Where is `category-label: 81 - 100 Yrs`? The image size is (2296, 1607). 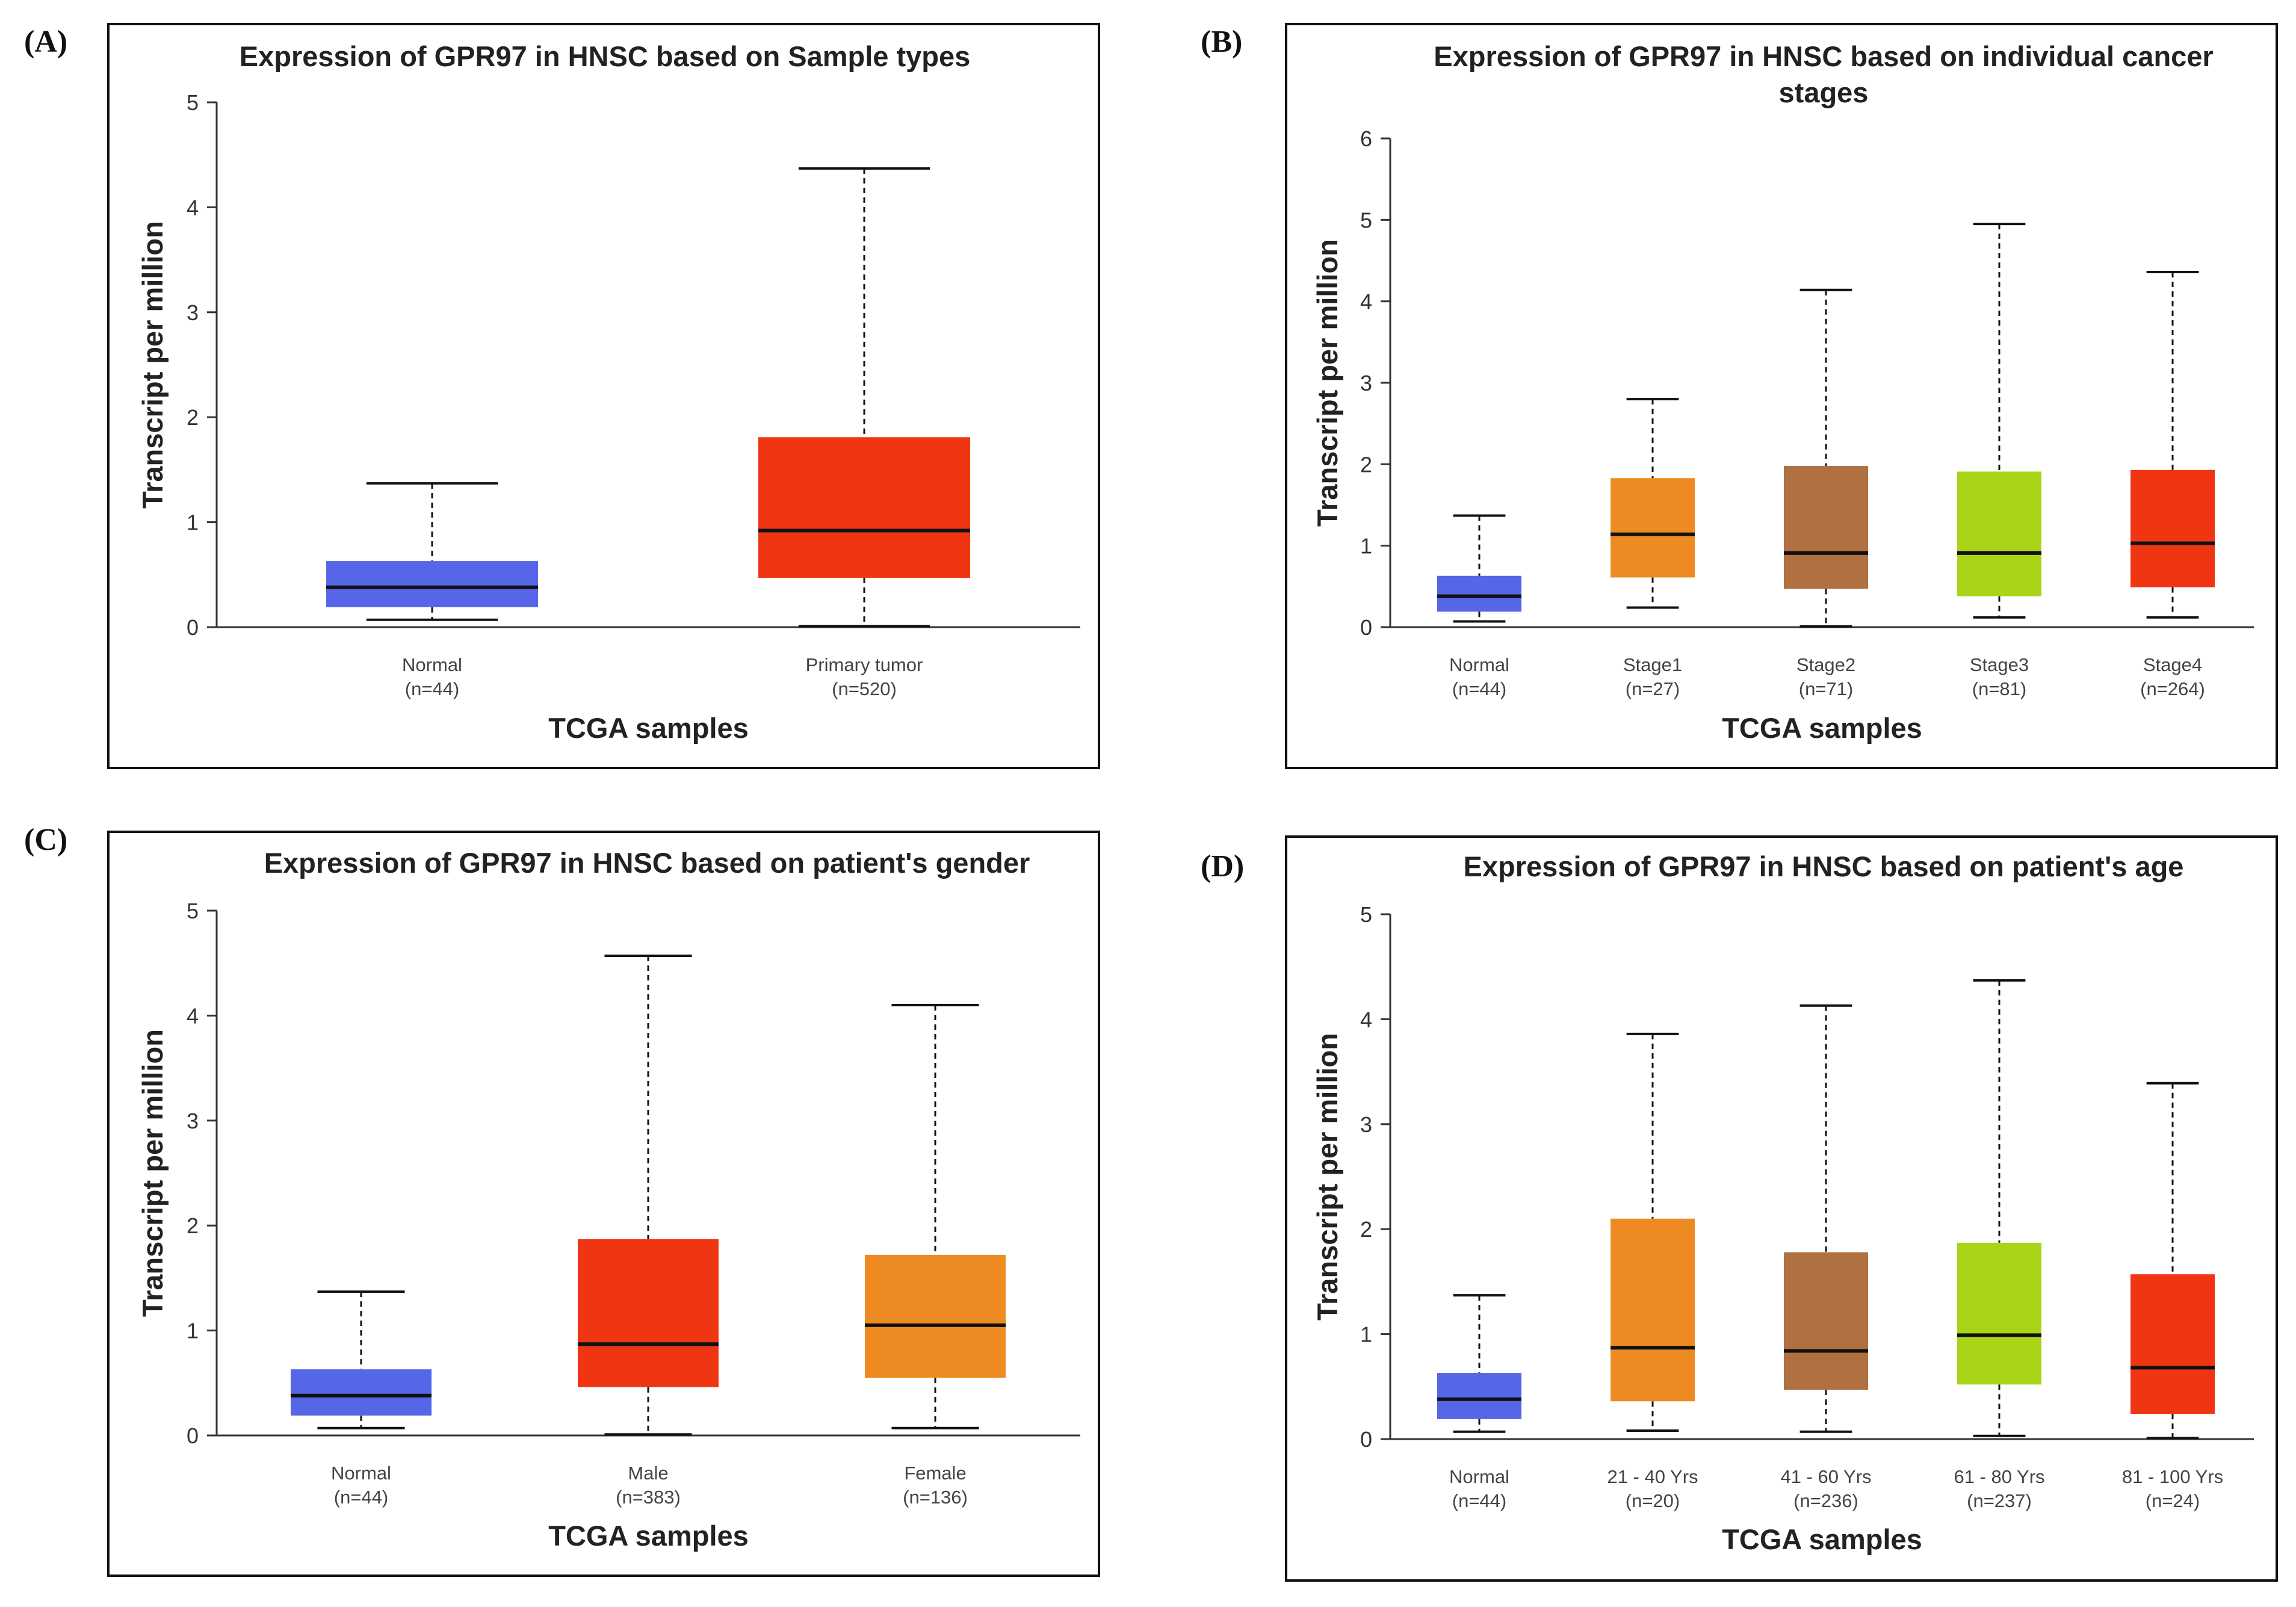 category-label: 81 - 100 Yrs is located at coordinates (2173, 1476).